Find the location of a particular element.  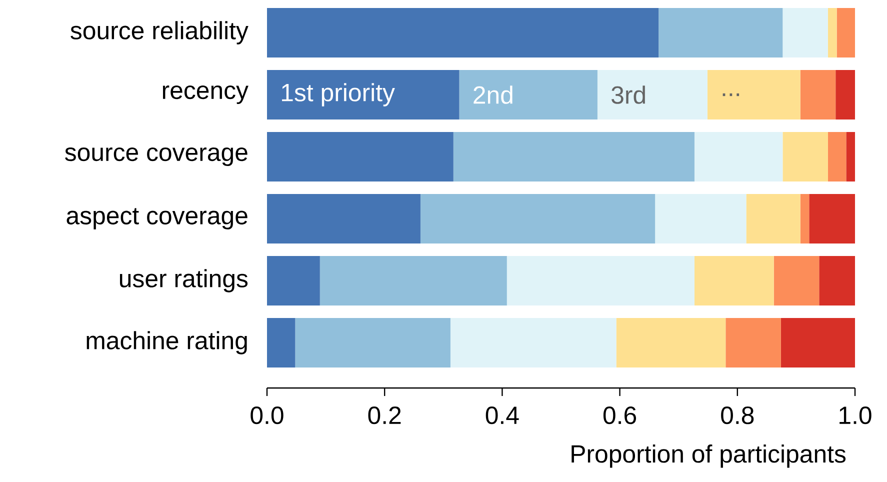

y-tick-label: recency is located at coordinates (205, 94).